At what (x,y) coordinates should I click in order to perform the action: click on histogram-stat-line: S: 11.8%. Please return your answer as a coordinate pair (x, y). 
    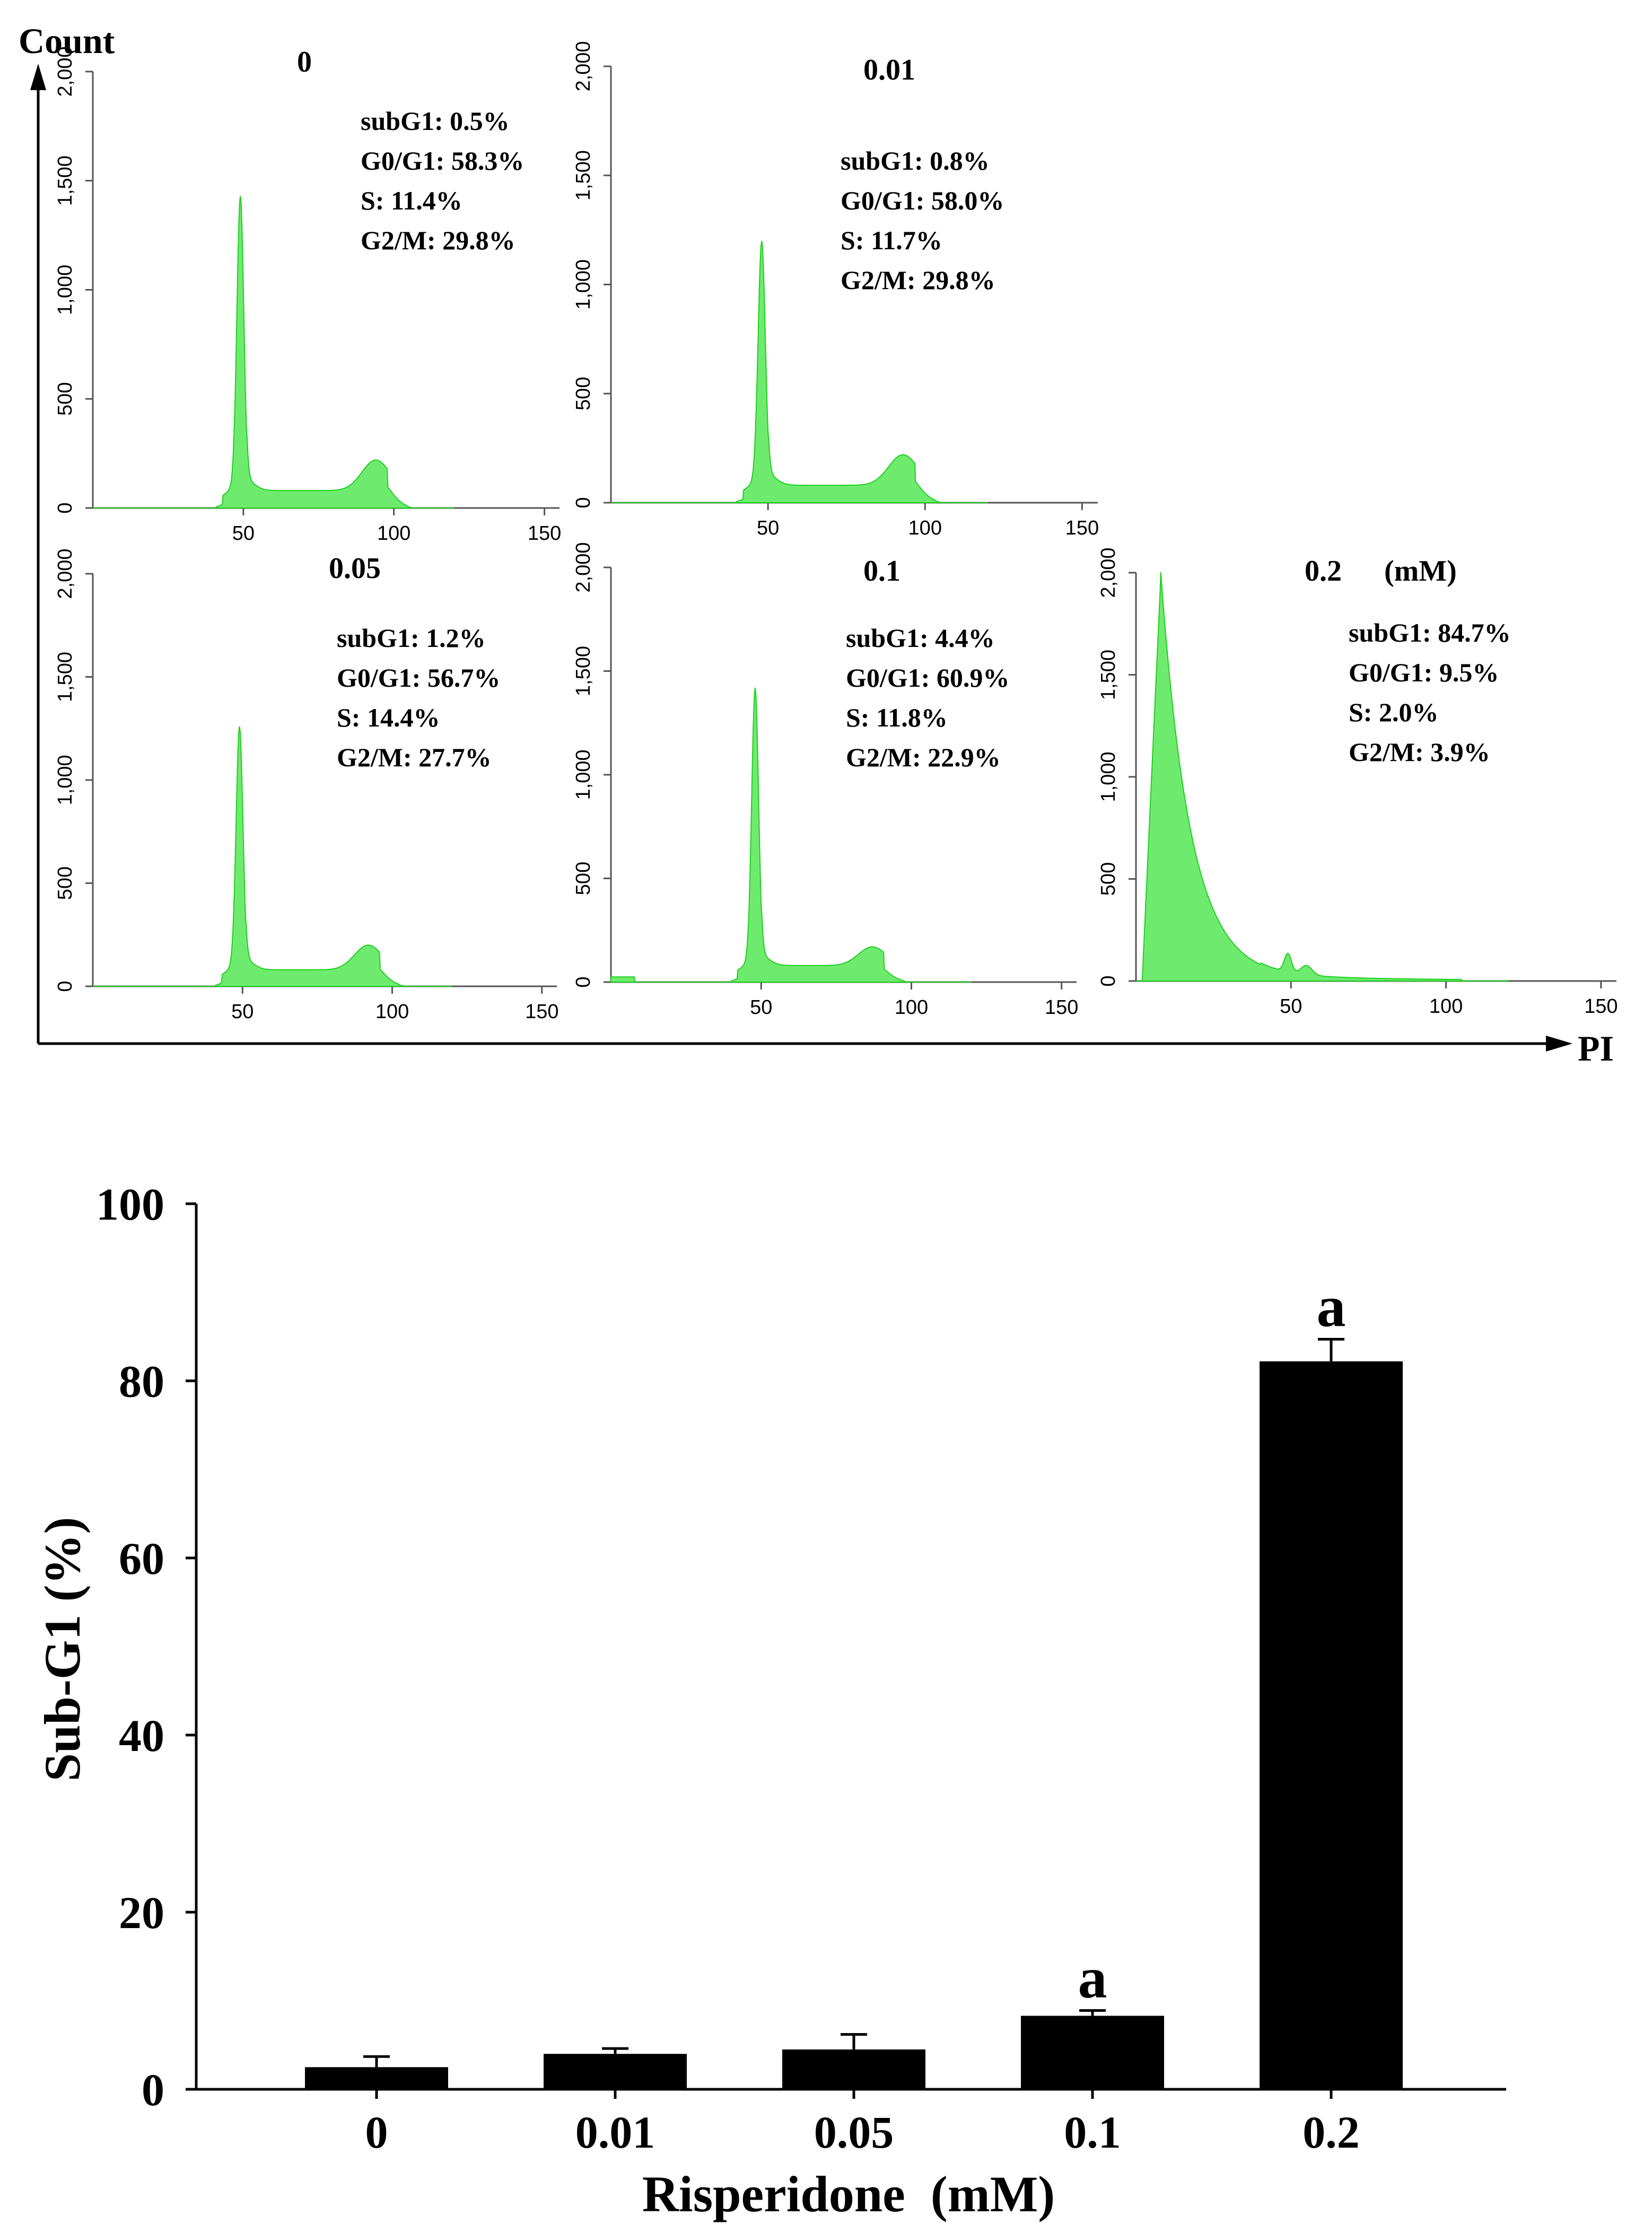
    Looking at the image, I should click on (897, 717).